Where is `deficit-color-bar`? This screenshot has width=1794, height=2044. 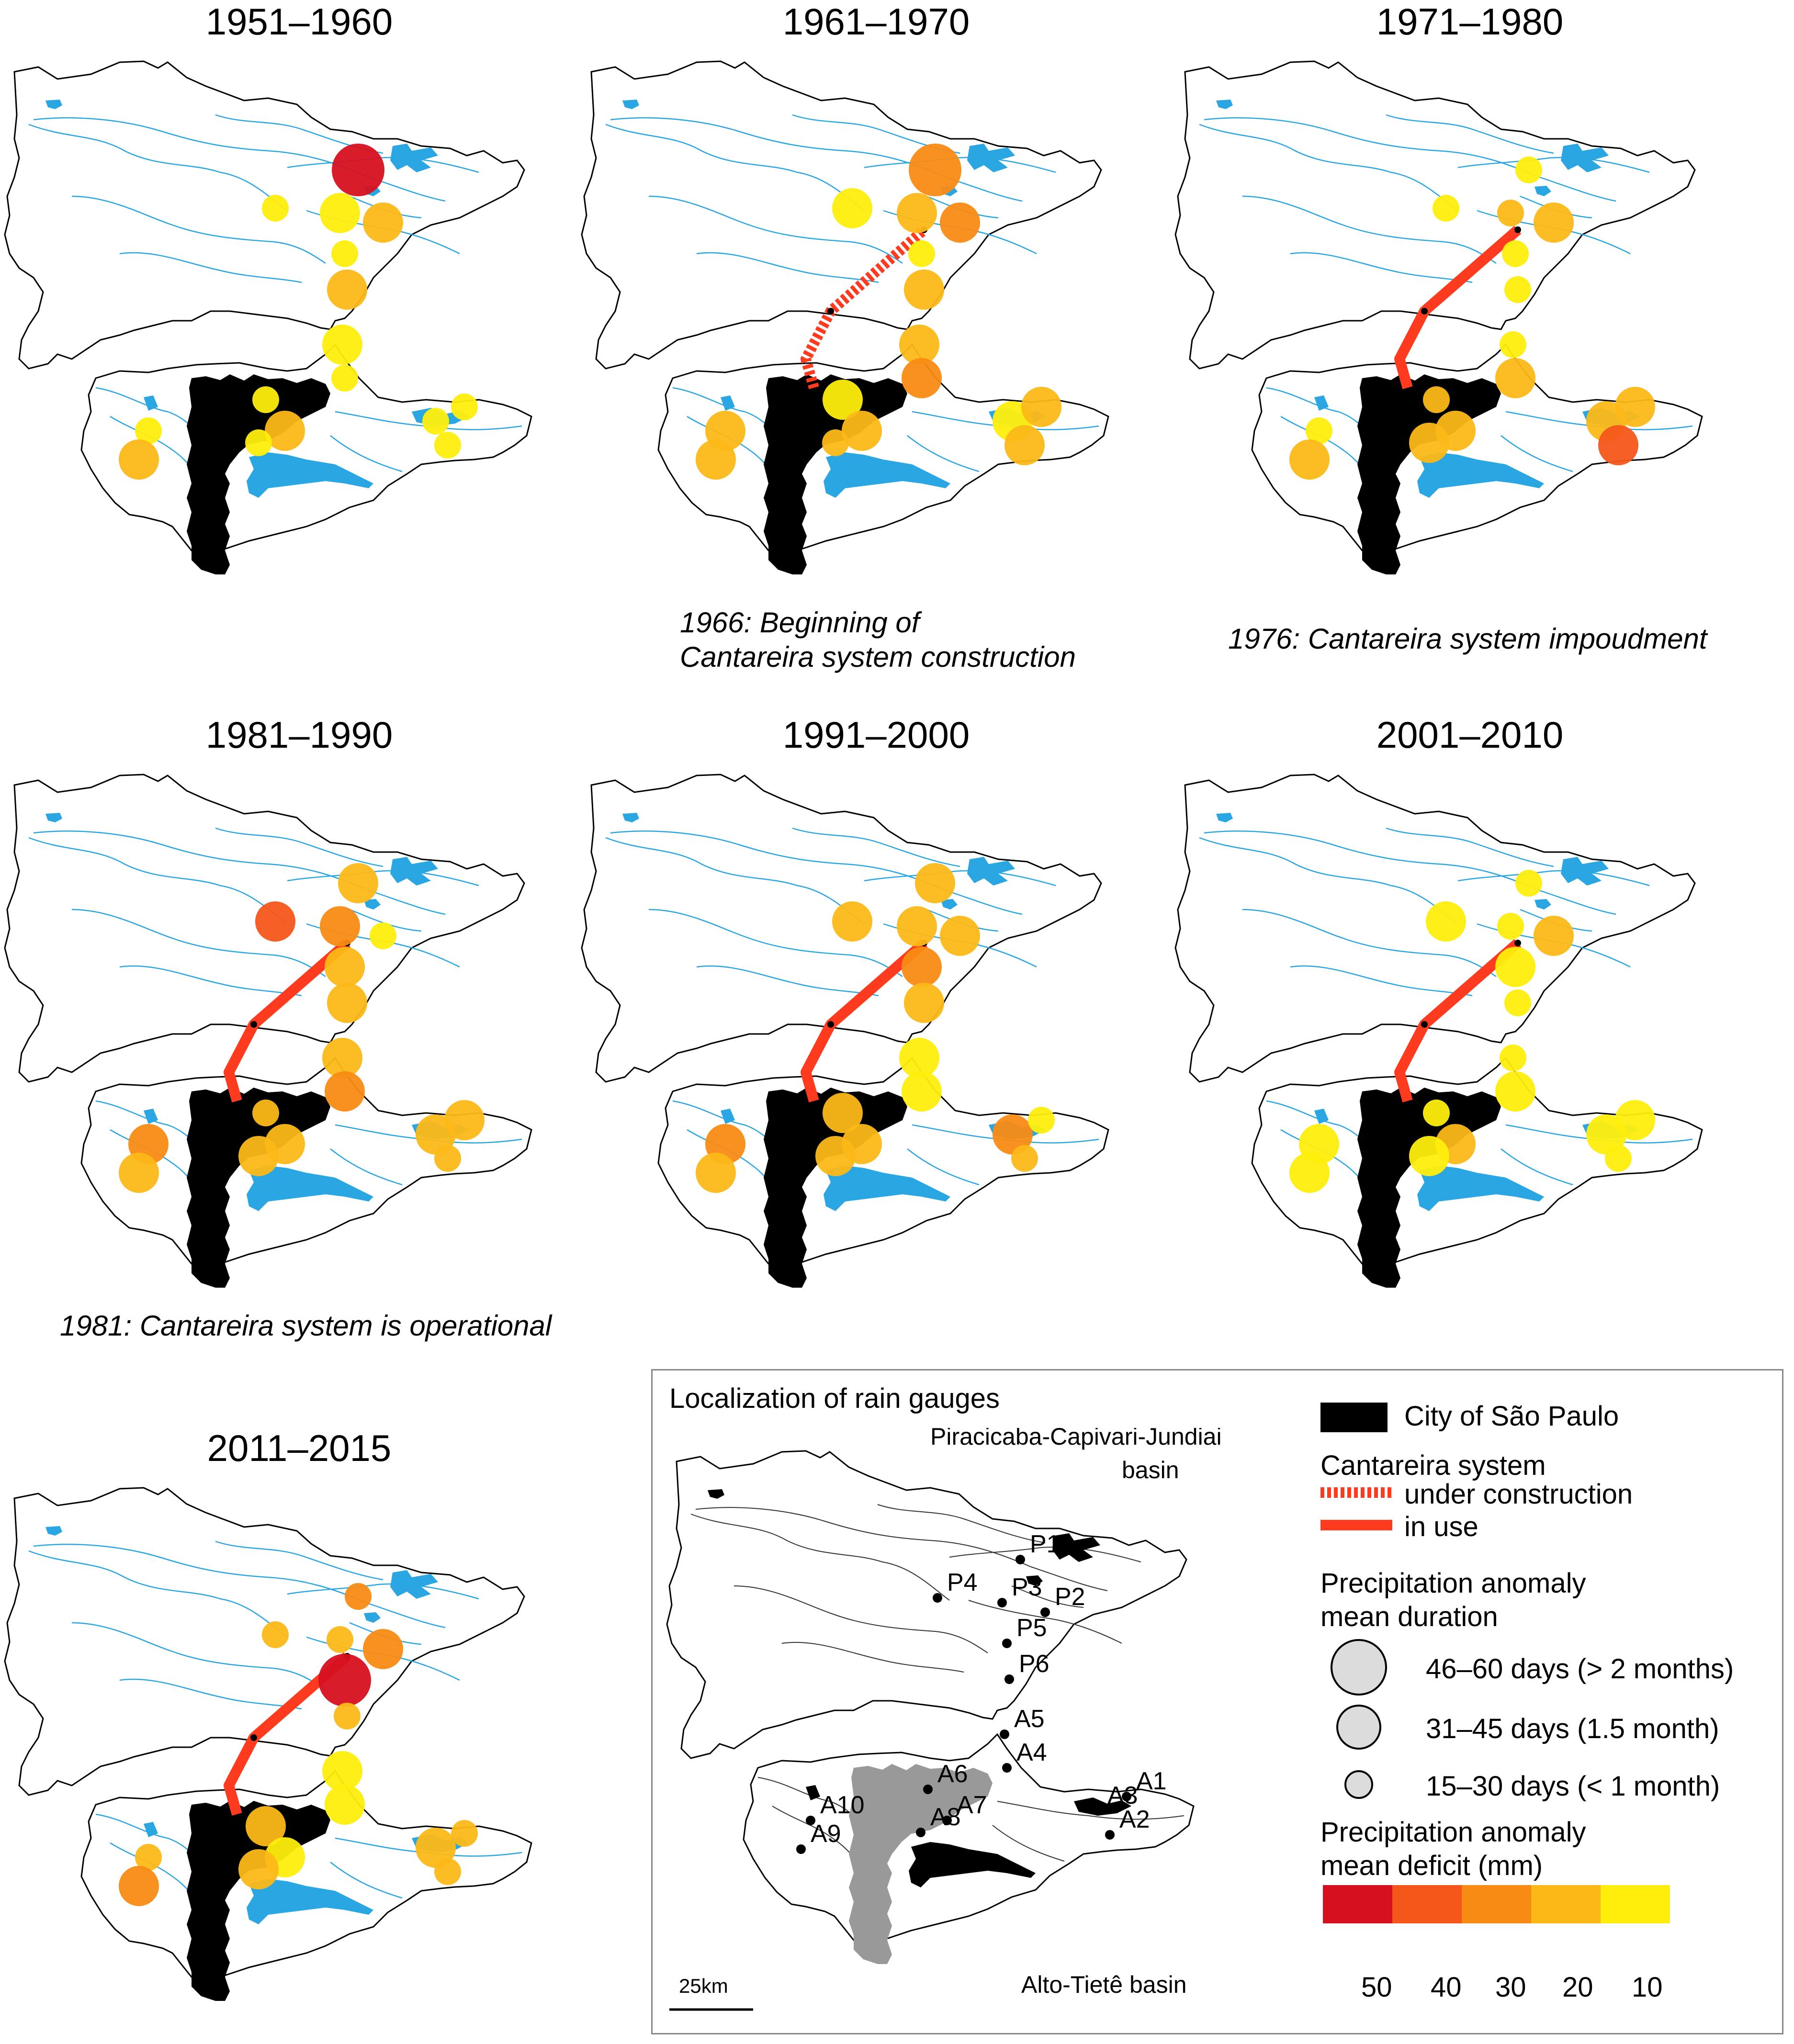
deficit-color-bar is located at coordinates (1497, 1904).